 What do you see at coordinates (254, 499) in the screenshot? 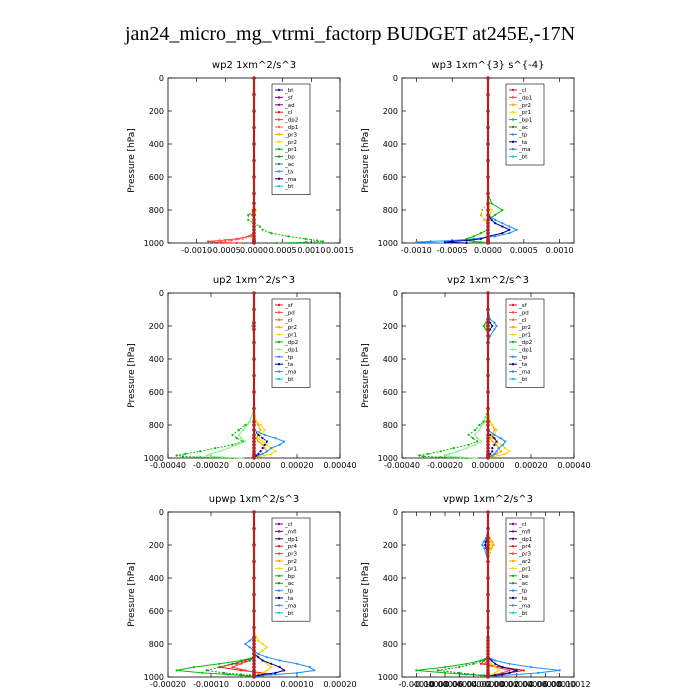
I see `panel-title: upwp 1xm^2/s^3` at bounding box center [254, 499].